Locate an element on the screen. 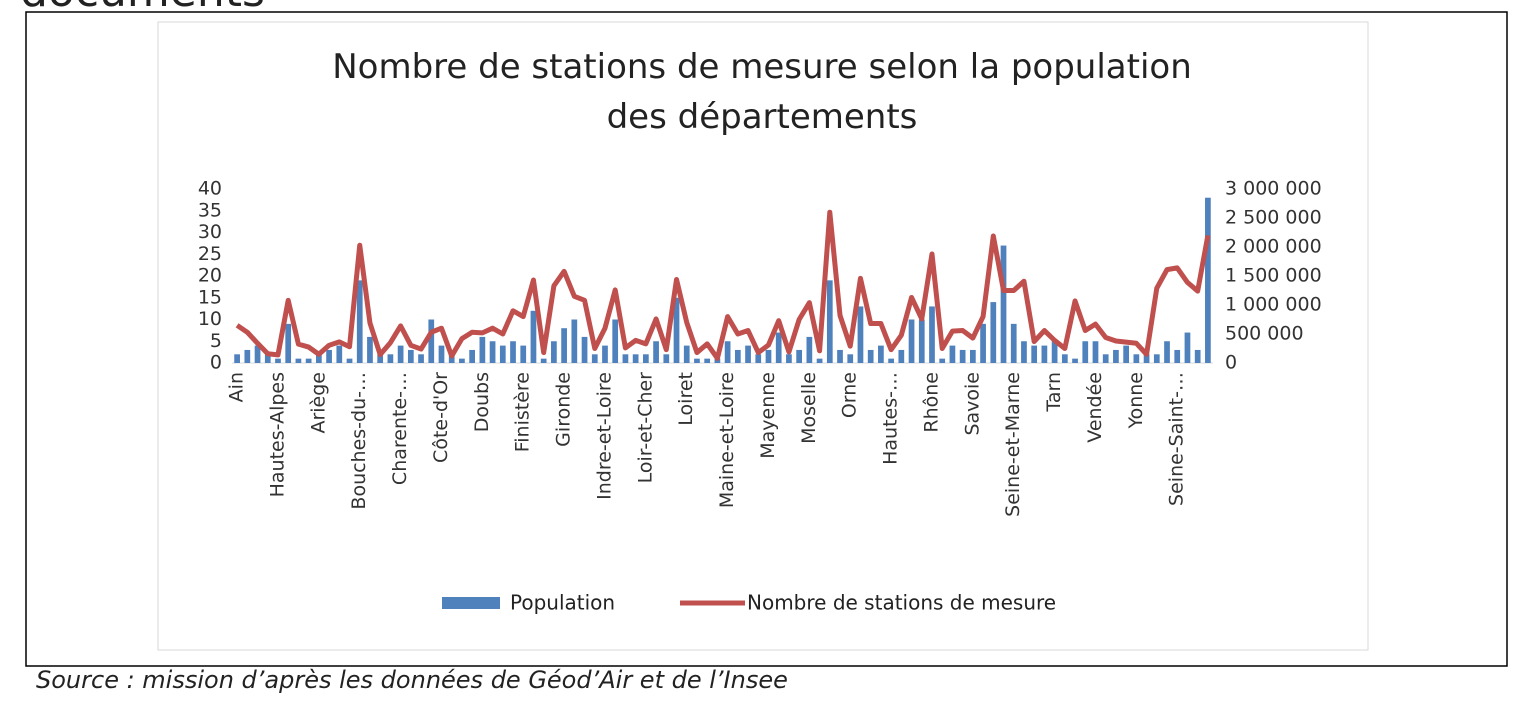 This screenshot has width=1518, height=705. y2-tick-label: 1 500 000 is located at coordinates (1273, 276).